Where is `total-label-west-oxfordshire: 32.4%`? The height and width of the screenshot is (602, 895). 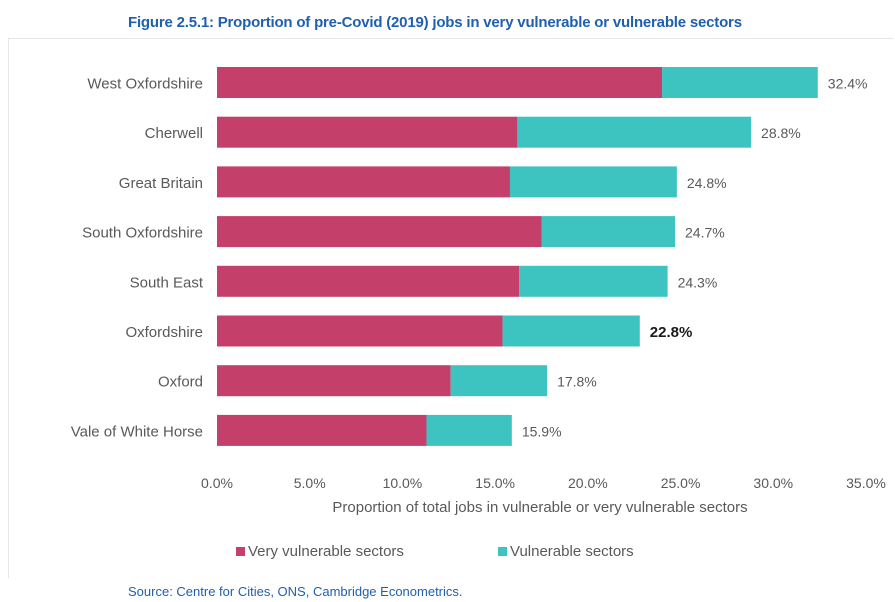
total-label-west-oxfordshire: 32.4% is located at coordinates (848, 84).